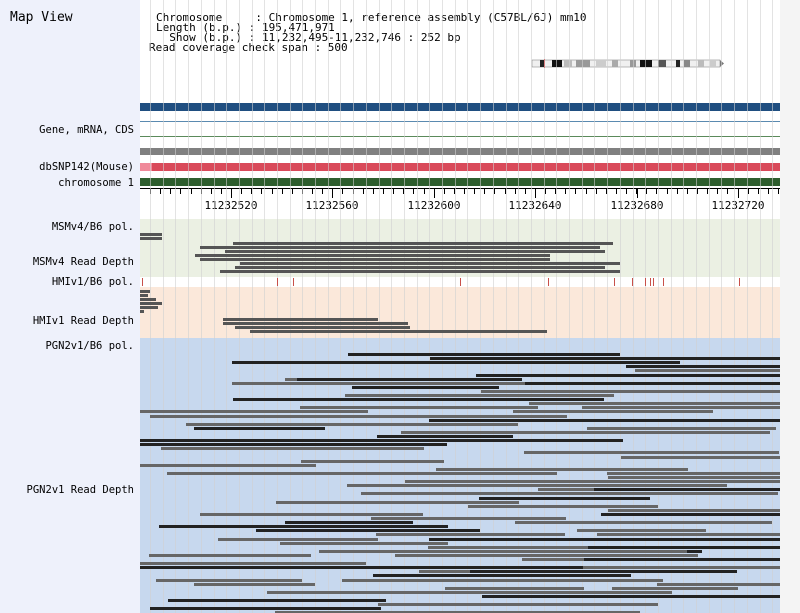  Describe the element at coordinates (460, 151) in the screenshot. I see `gene-gray-bar` at that location.